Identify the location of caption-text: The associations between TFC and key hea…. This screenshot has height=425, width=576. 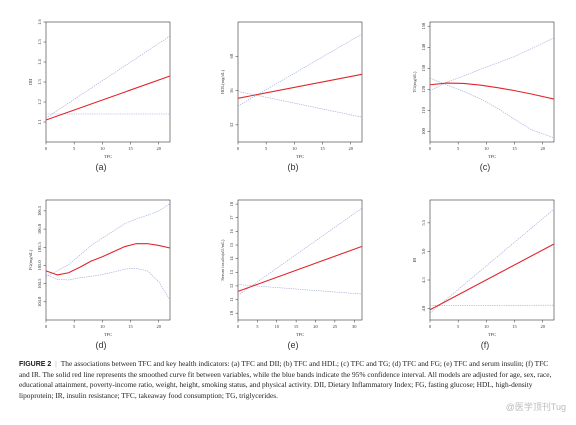
(285, 379).